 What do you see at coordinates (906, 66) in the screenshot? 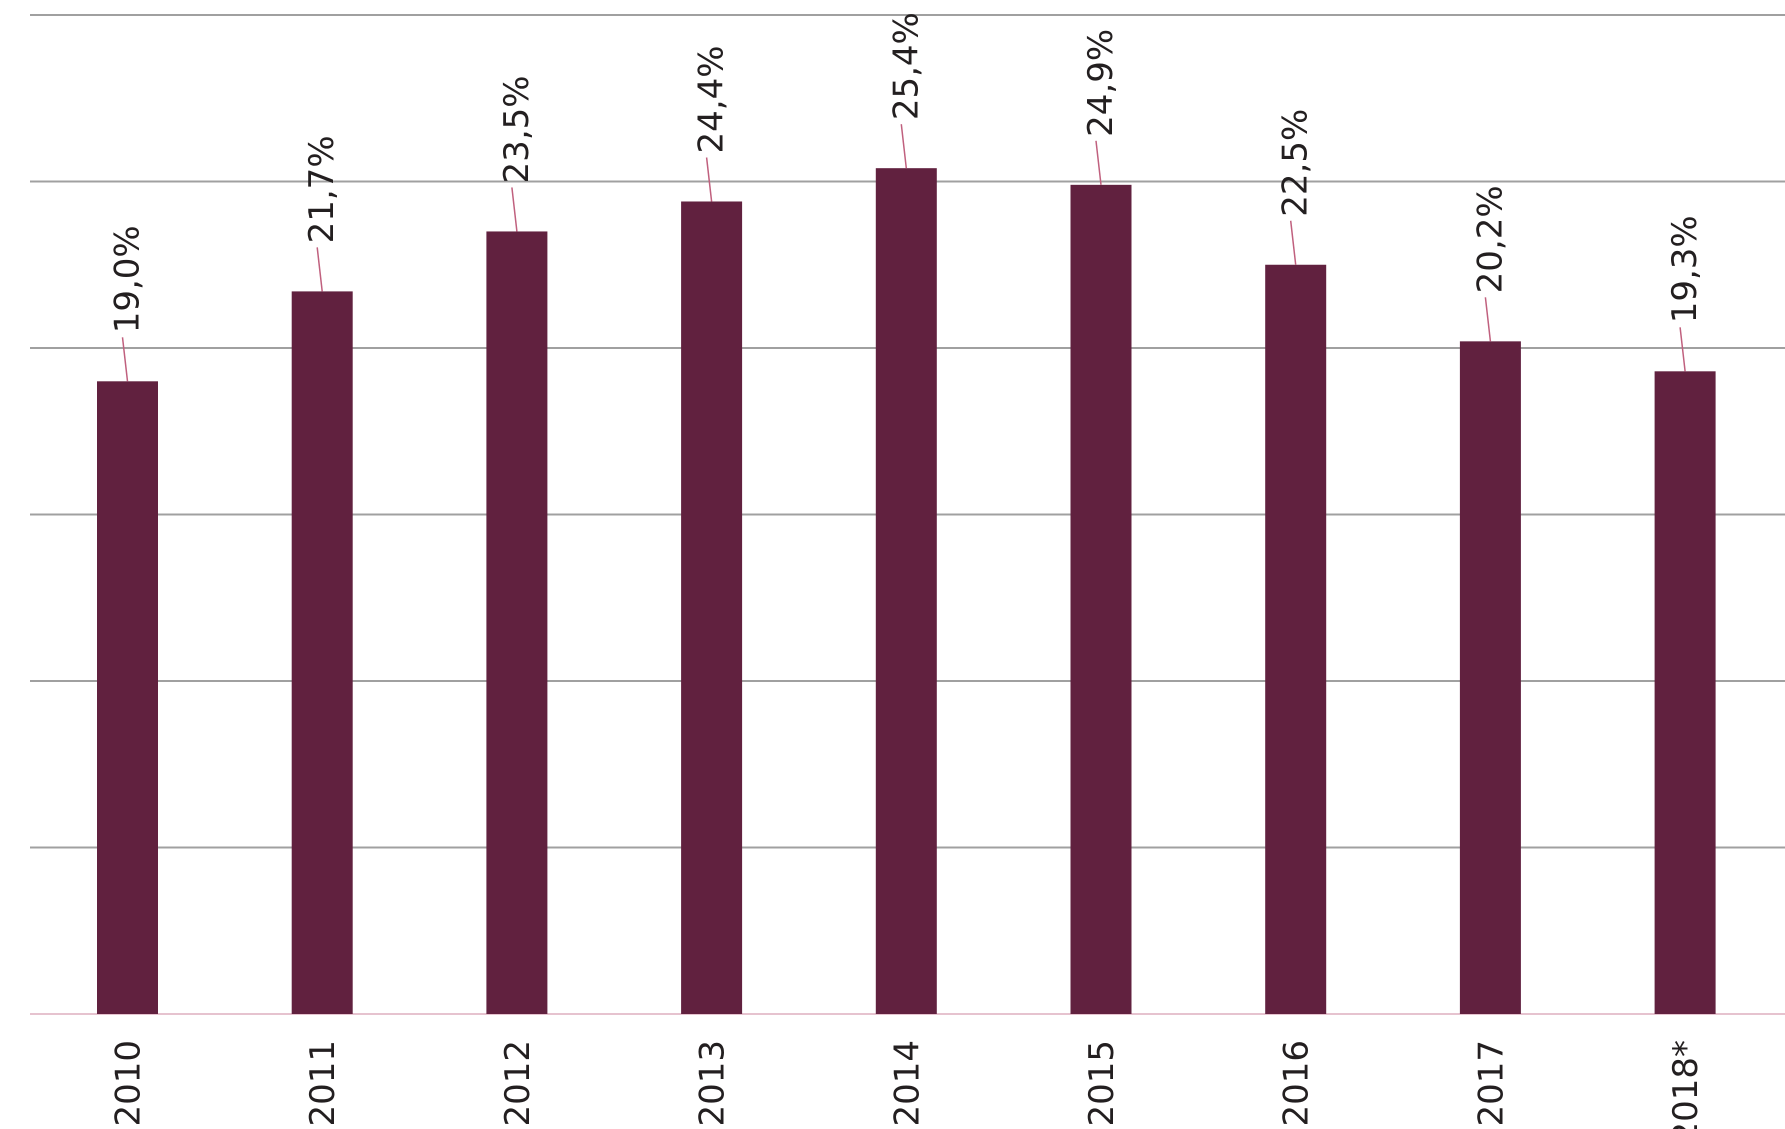
I see `value-label: 25,4%` at bounding box center [906, 66].